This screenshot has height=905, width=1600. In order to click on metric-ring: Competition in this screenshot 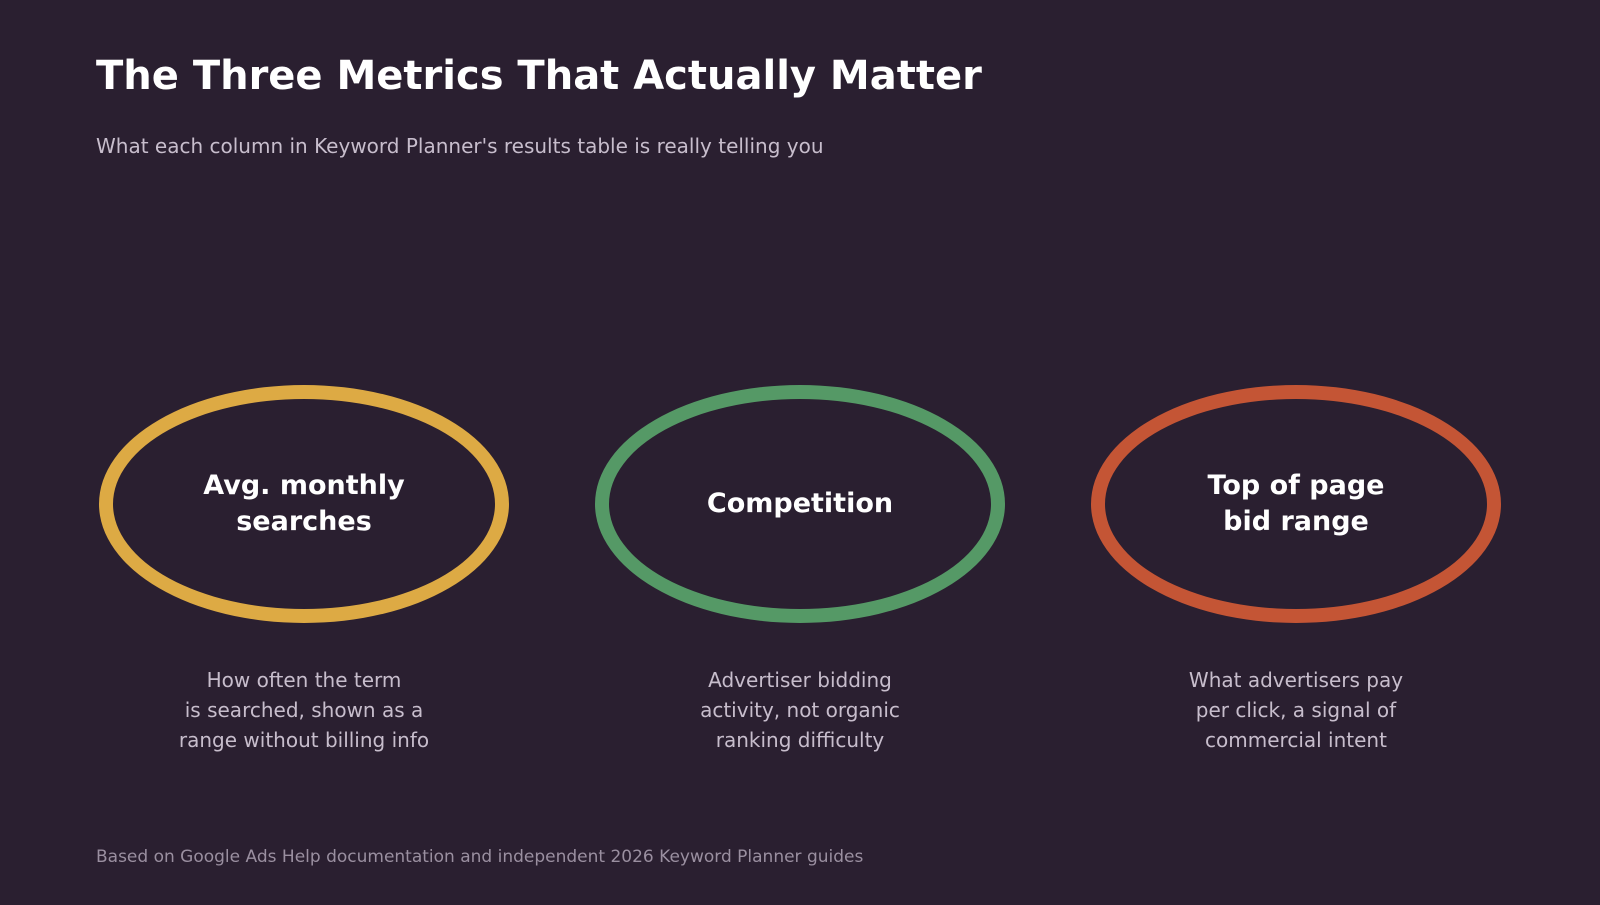, I will do `click(800, 504)`.